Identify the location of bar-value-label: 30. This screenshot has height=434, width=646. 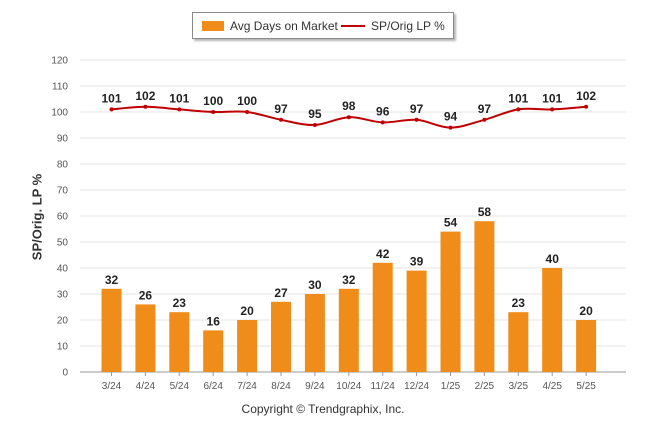
(315, 285).